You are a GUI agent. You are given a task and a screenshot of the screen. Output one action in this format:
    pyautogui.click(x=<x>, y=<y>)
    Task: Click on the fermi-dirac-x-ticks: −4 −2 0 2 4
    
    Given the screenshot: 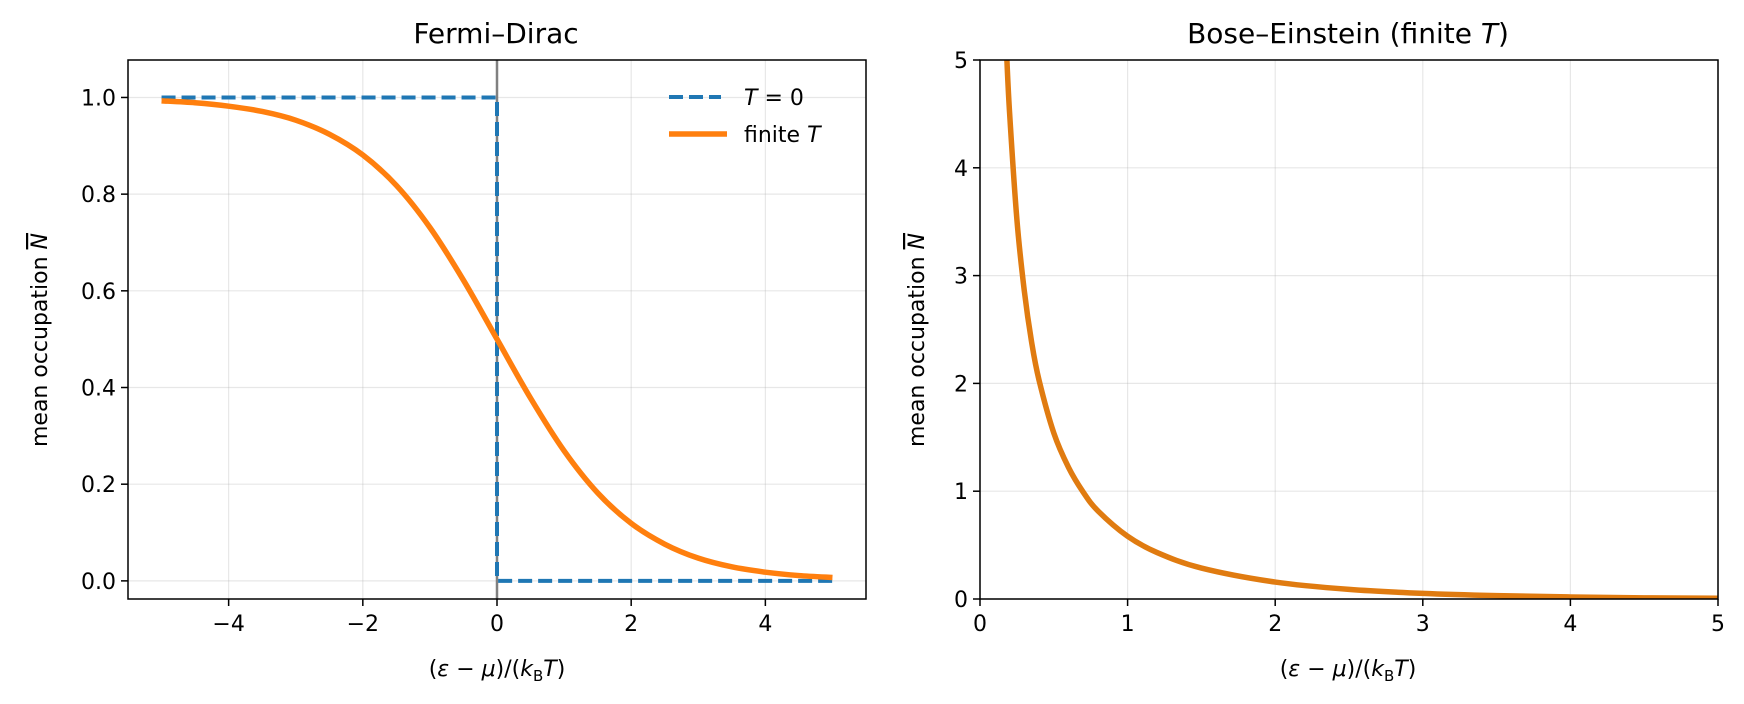 What is the action you would take?
    pyautogui.click(x=492, y=618)
    